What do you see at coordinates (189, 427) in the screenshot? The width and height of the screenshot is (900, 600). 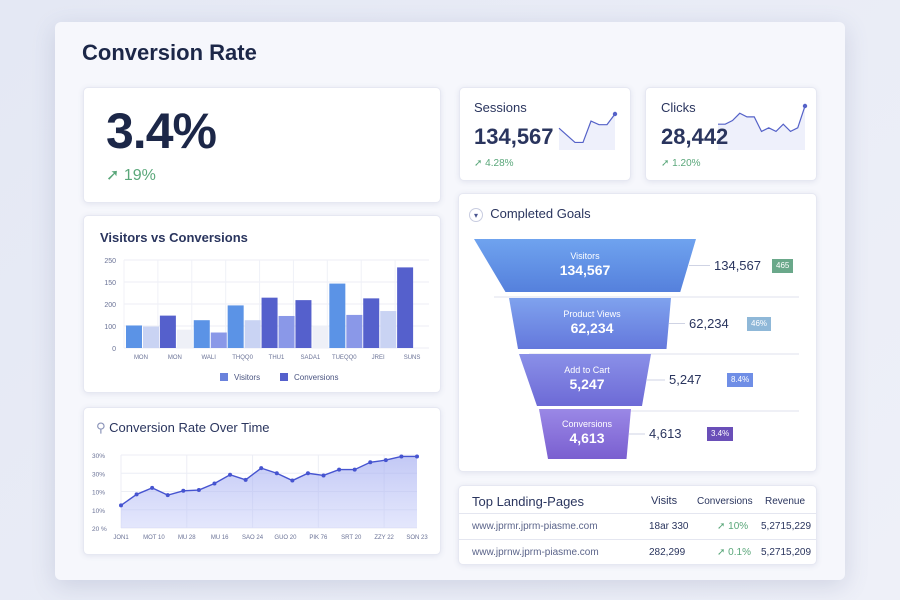 I see `line-chart-title: Conversion Rate Over Time` at bounding box center [189, 427].